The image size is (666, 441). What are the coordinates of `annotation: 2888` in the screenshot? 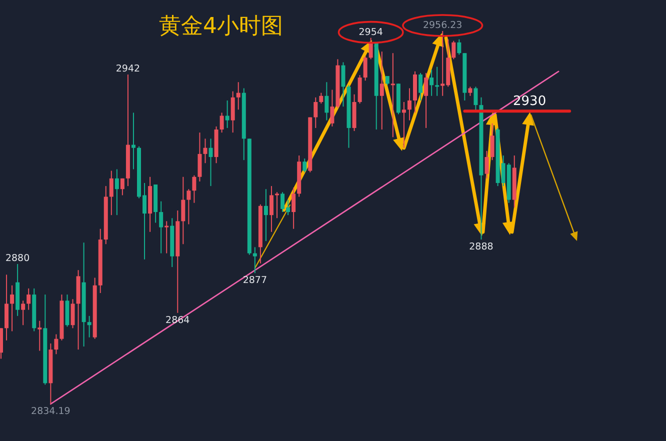 It's located at (481, 247).